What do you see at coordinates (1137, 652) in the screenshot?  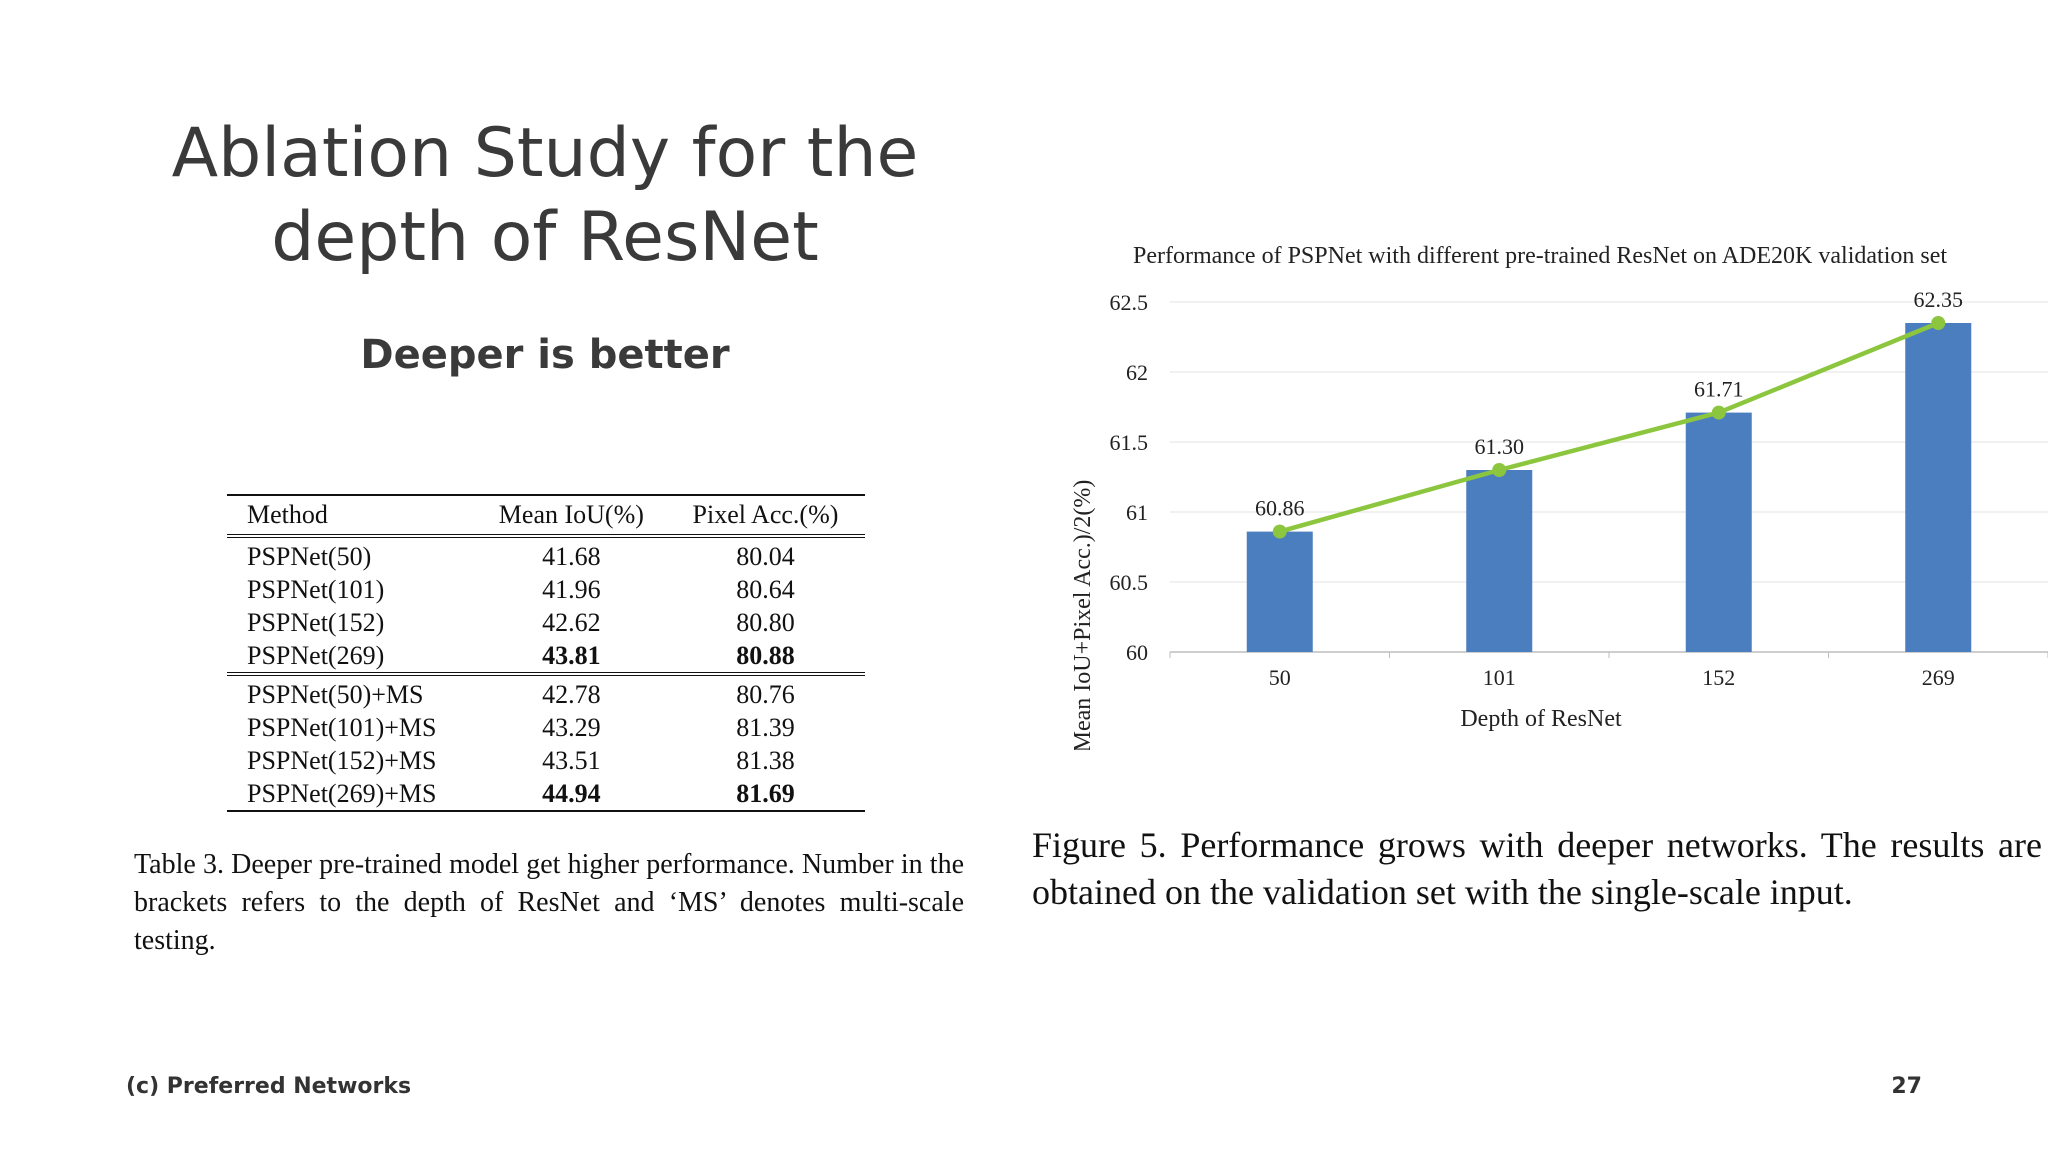 I see `y-tick-label: 60` at bounding box center [1137, 652].